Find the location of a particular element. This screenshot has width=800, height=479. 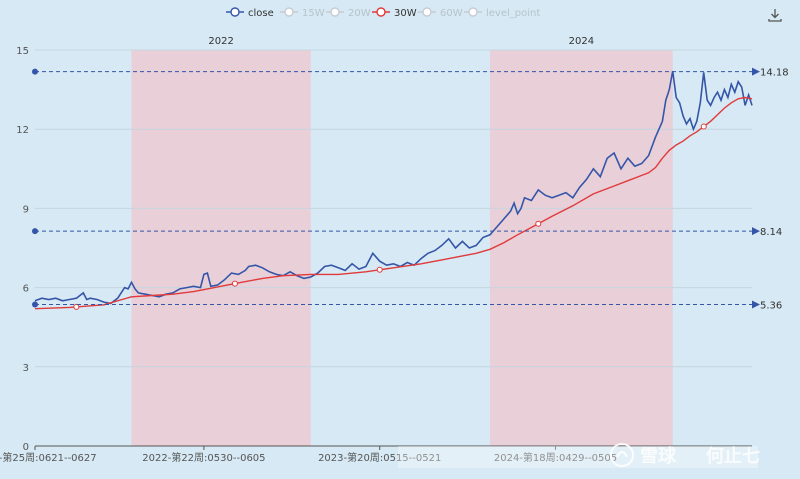

legend-label: close is located at coordinates (261, 13).